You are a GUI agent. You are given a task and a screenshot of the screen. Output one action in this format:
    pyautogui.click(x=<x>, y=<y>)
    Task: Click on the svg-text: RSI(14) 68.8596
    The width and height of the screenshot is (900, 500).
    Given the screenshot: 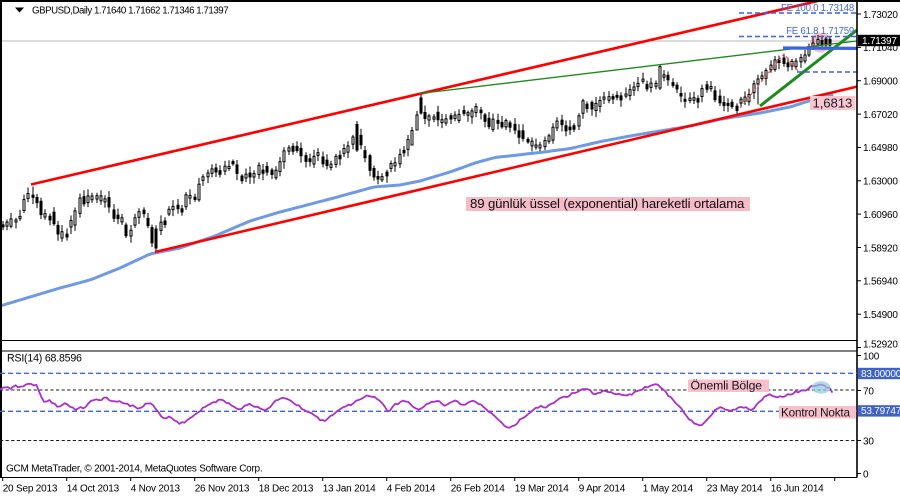 What is the action you would take?
    pyautogui.click(x=44, y=359)
    